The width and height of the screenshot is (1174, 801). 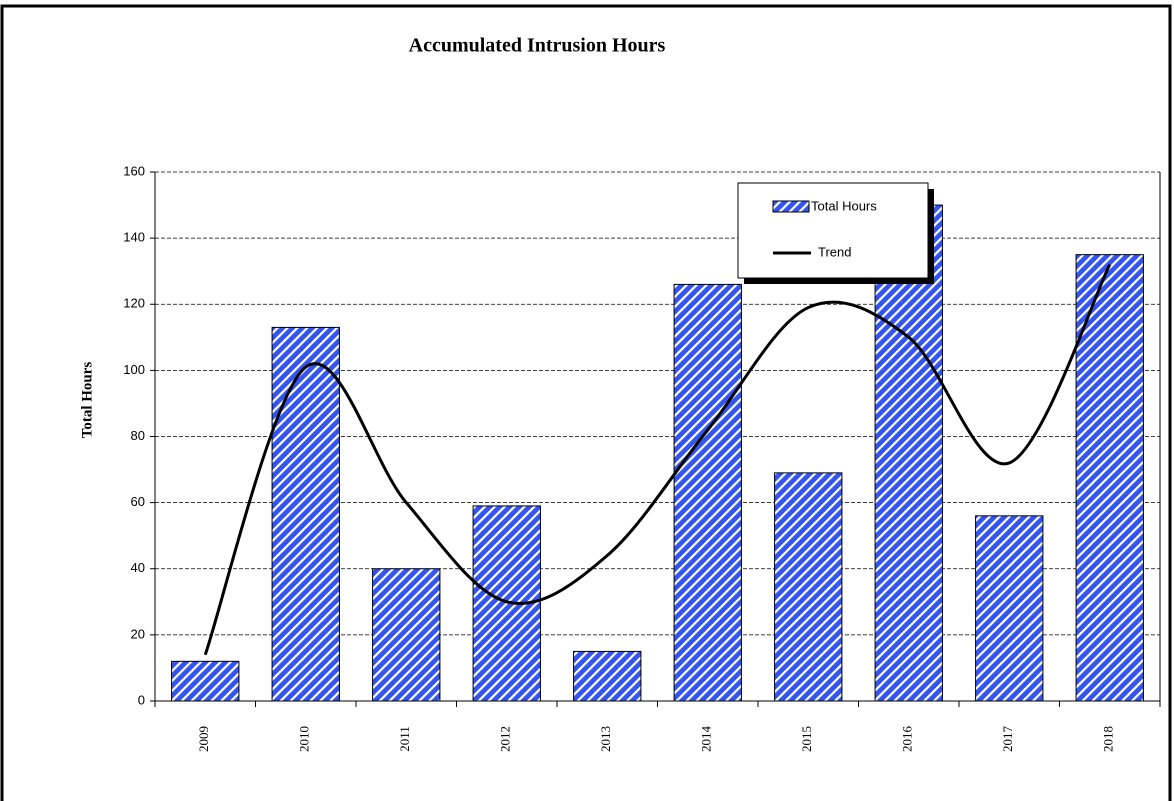 I want to click on x-tick-label: 2017, so click(x=1007, y=739).